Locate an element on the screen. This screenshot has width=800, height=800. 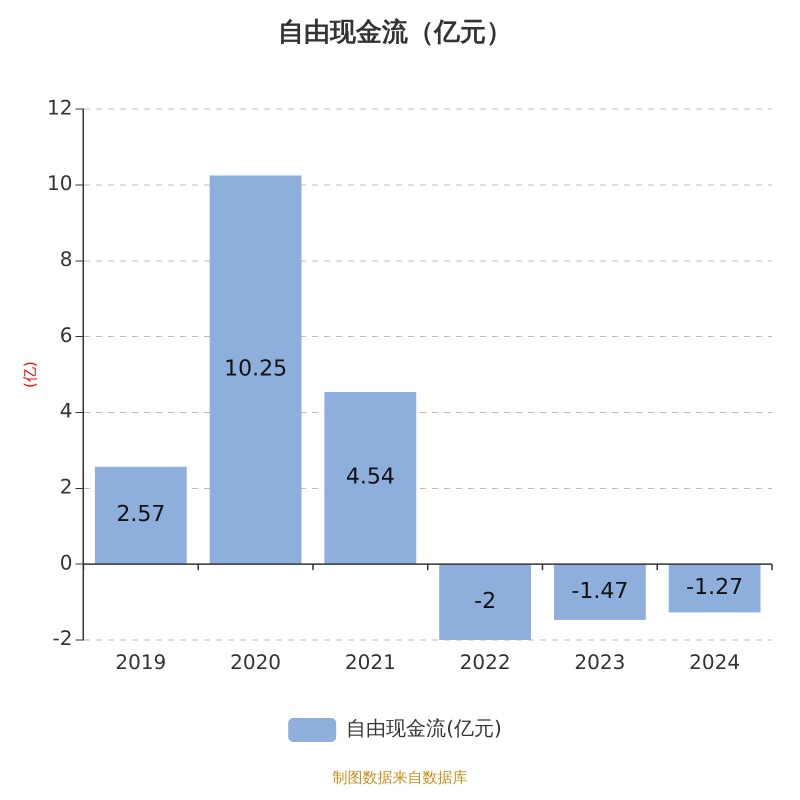
data-label: -2 is located at coordinates (485, 601).